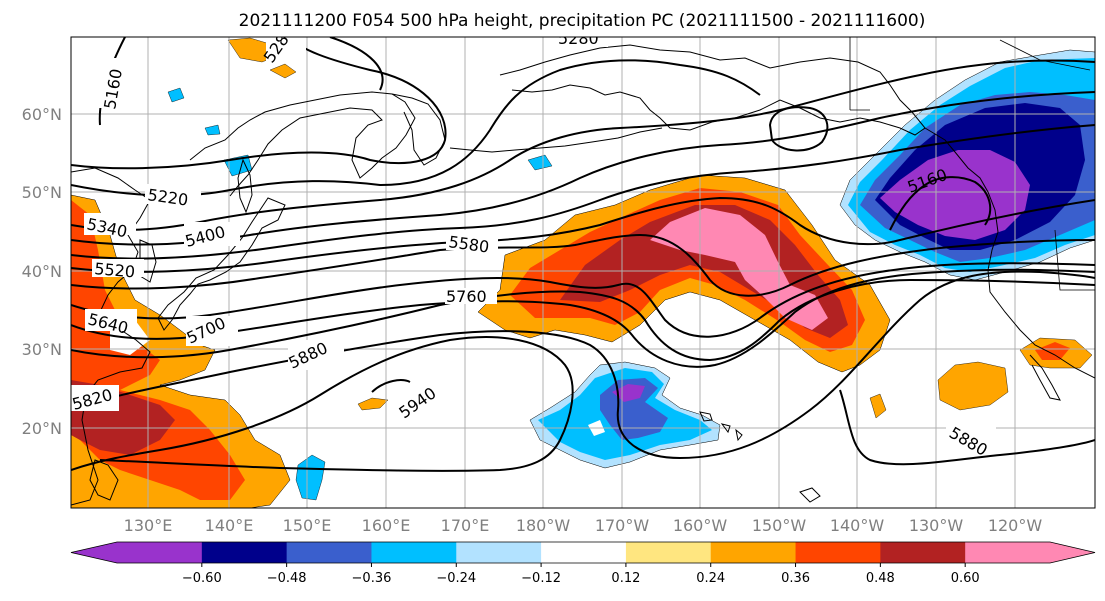 This screenshot has width=1105, height=601. Describe the element at coordinates (556, 140) in the screenshot. I see `coast-aleutians` at that location.